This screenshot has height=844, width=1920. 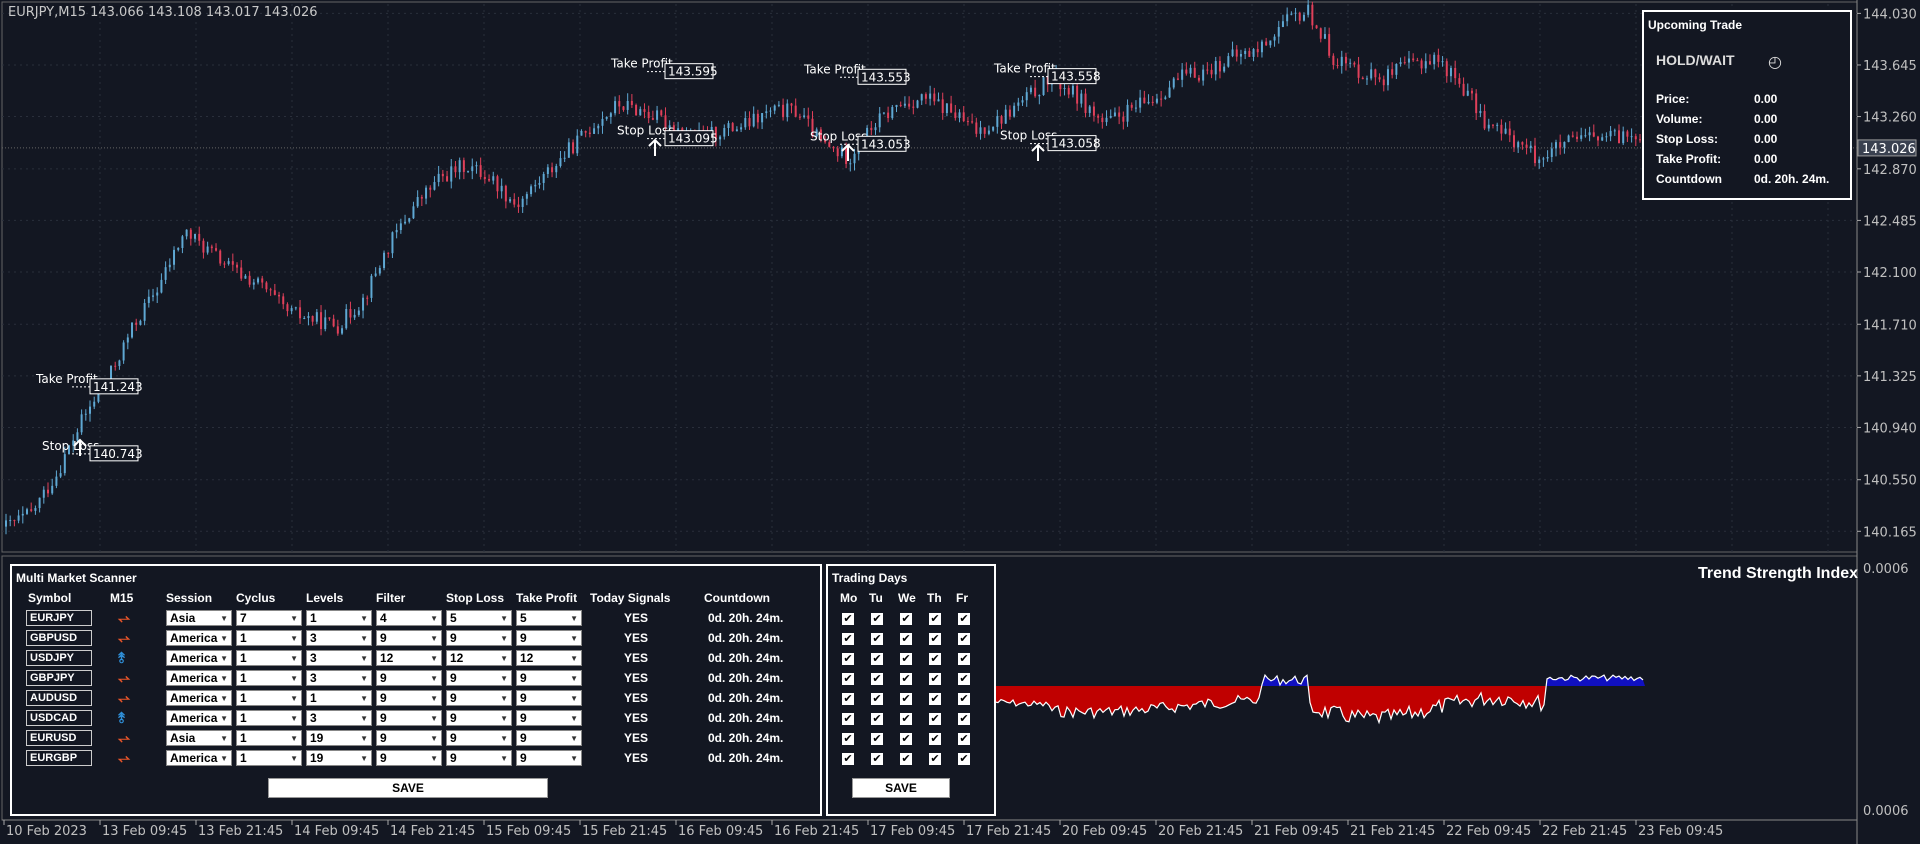 What do you see at coordinates (59, 698) in the screenshot?
I see `symbol-cell: AUDUSD` at bounding box center [59, 698].